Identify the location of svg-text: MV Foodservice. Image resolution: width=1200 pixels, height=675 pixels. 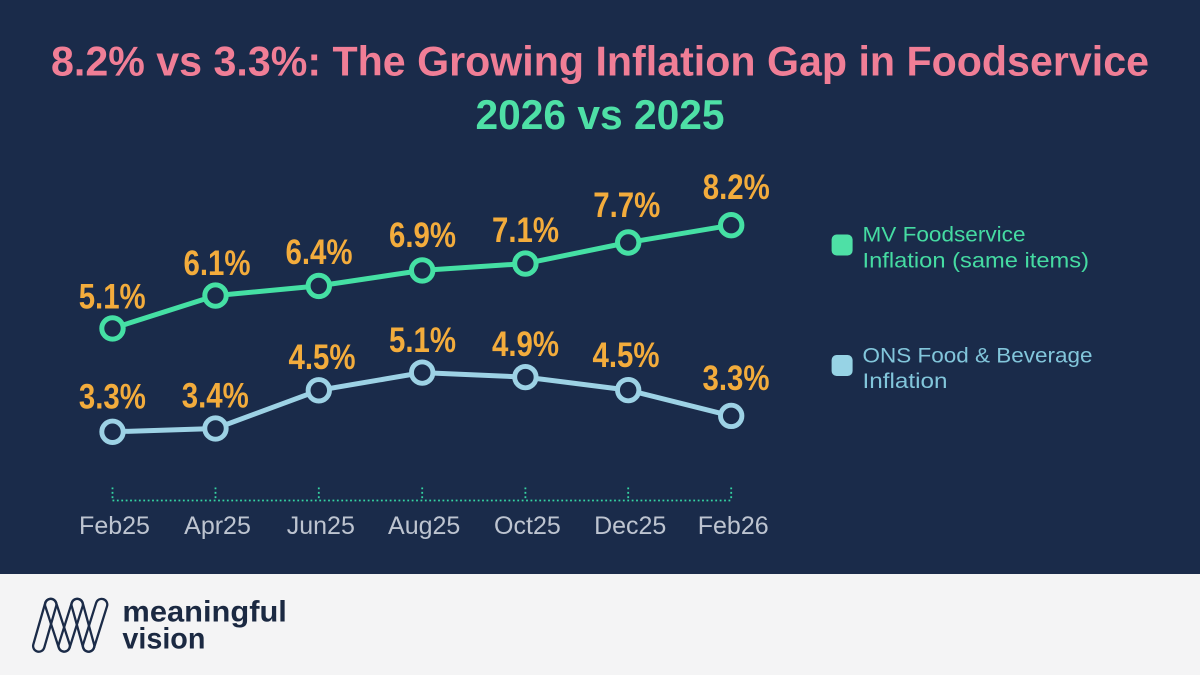
(944, 235).